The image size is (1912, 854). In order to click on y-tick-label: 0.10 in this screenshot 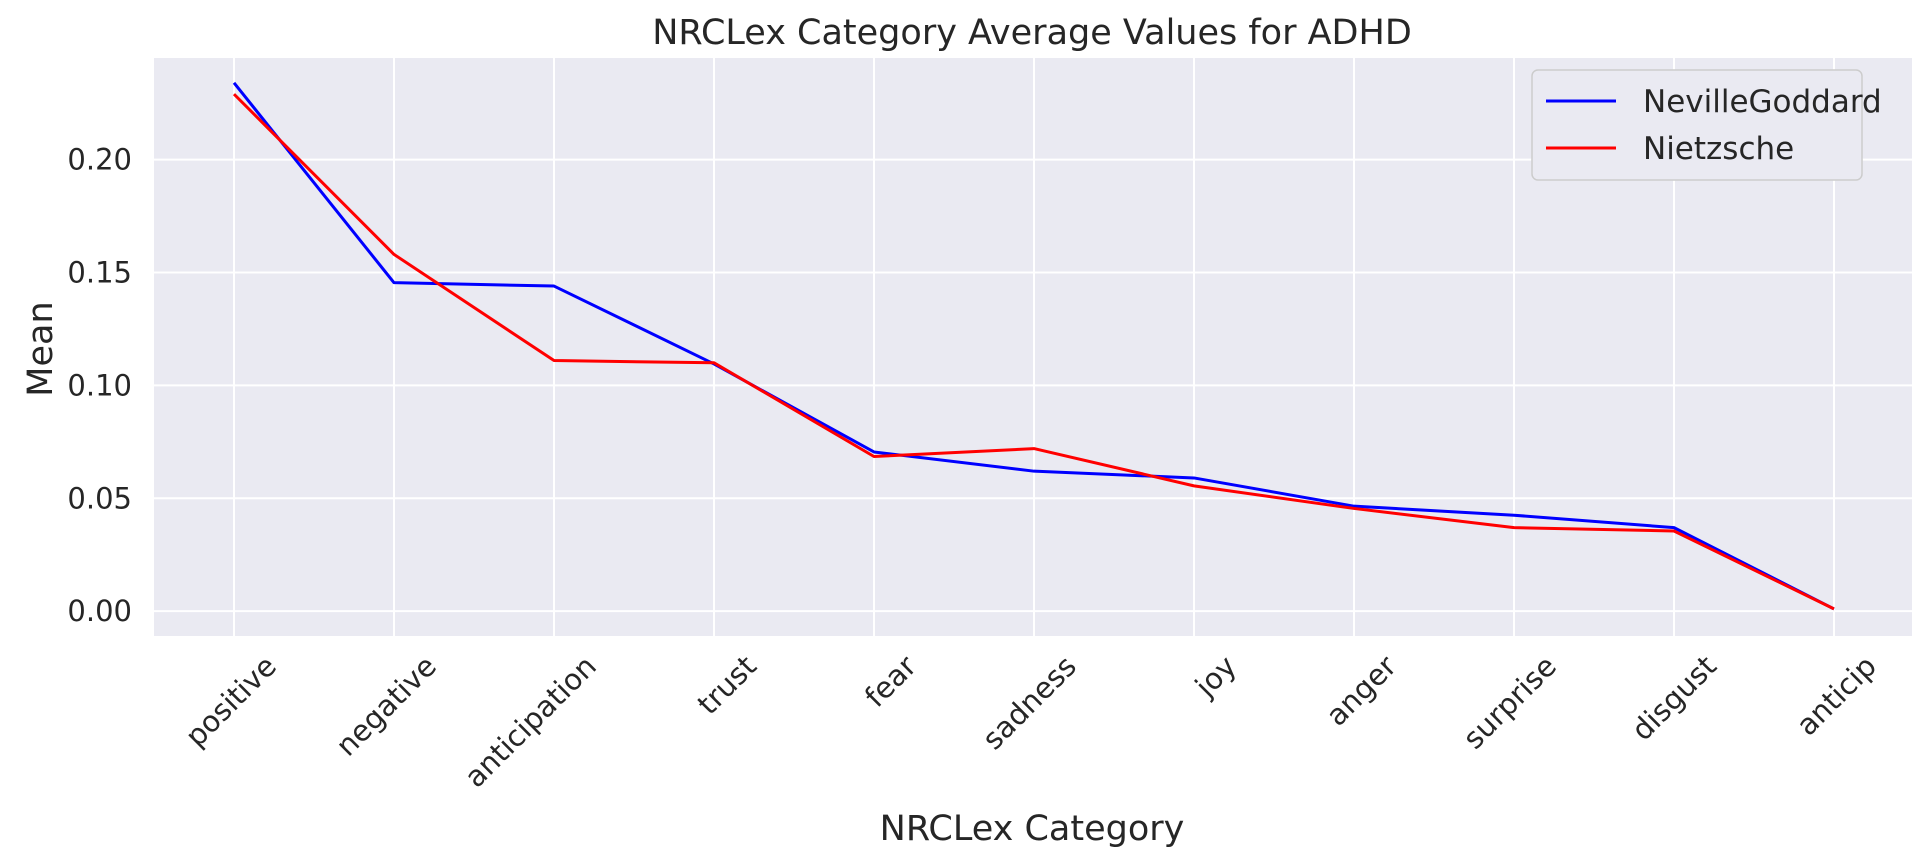, I will do `click(99, 385)`.